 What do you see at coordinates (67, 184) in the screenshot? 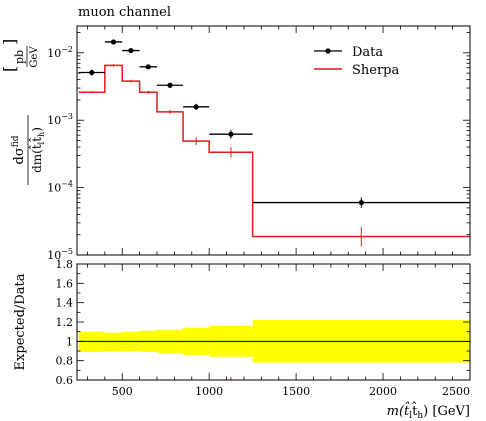
I see `main-ytick-exp: −4` at bounding box center [67, 184].